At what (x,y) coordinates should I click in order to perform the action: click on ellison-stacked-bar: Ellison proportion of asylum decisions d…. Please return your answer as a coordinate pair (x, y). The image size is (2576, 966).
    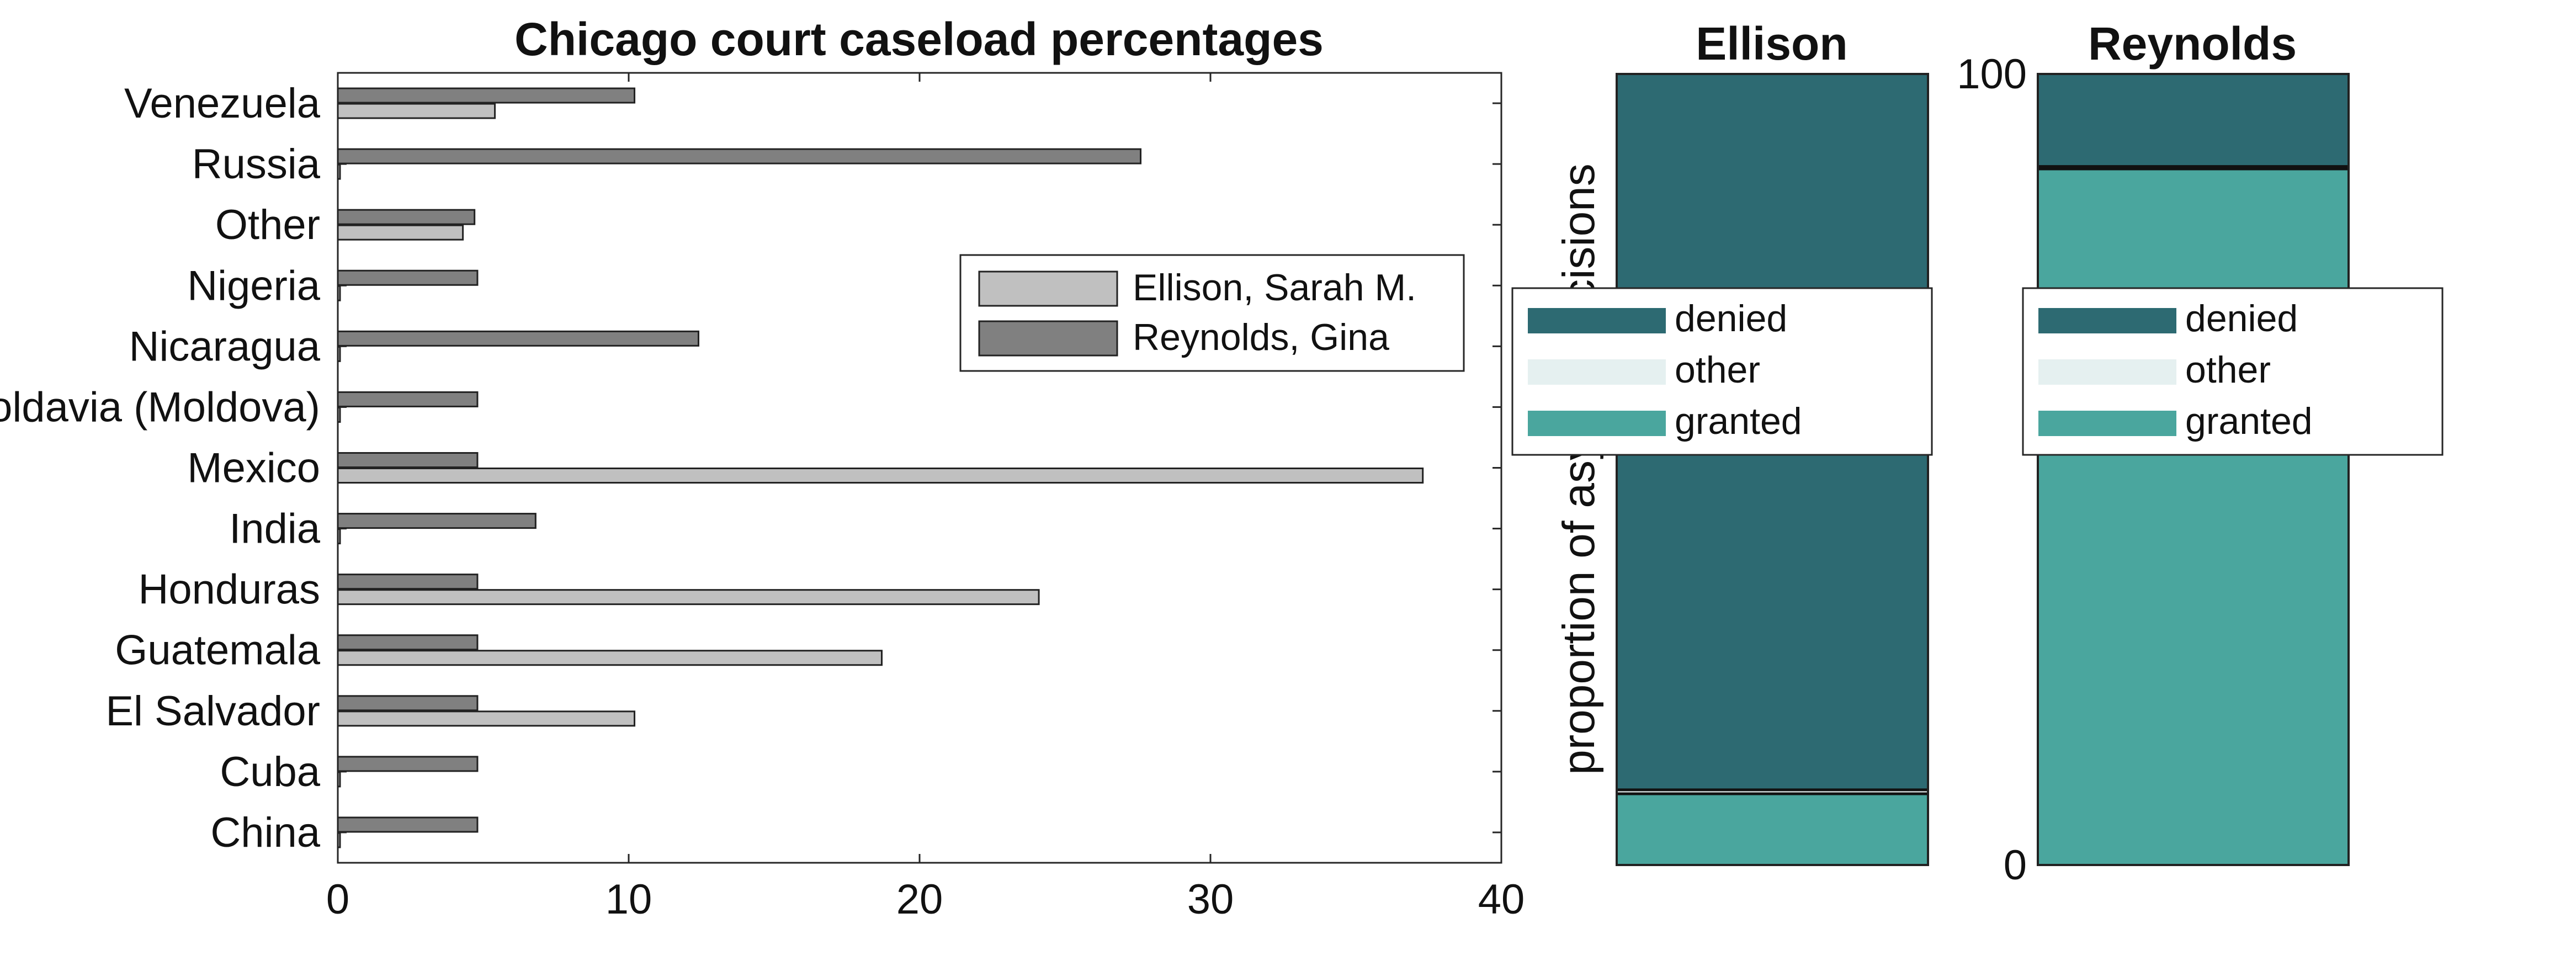
    Looking at the image, I should click on (1722, 442).